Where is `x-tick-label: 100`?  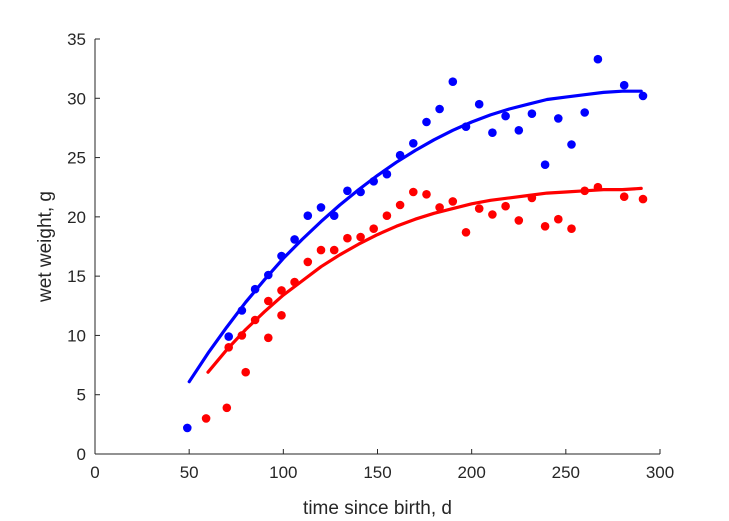 x-tick-label: 100 is located at coordinates (283, 472).